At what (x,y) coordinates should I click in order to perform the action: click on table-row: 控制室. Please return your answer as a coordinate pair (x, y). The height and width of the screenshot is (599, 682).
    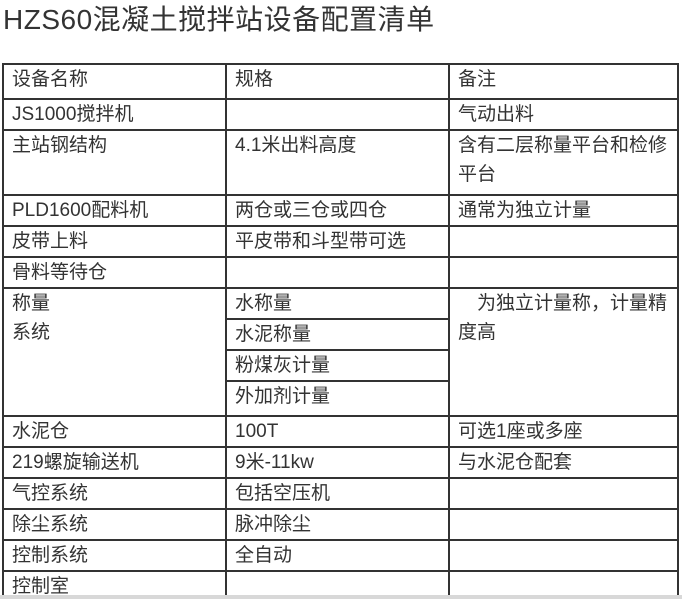
    Looking at the image, I should click on (340, 584).